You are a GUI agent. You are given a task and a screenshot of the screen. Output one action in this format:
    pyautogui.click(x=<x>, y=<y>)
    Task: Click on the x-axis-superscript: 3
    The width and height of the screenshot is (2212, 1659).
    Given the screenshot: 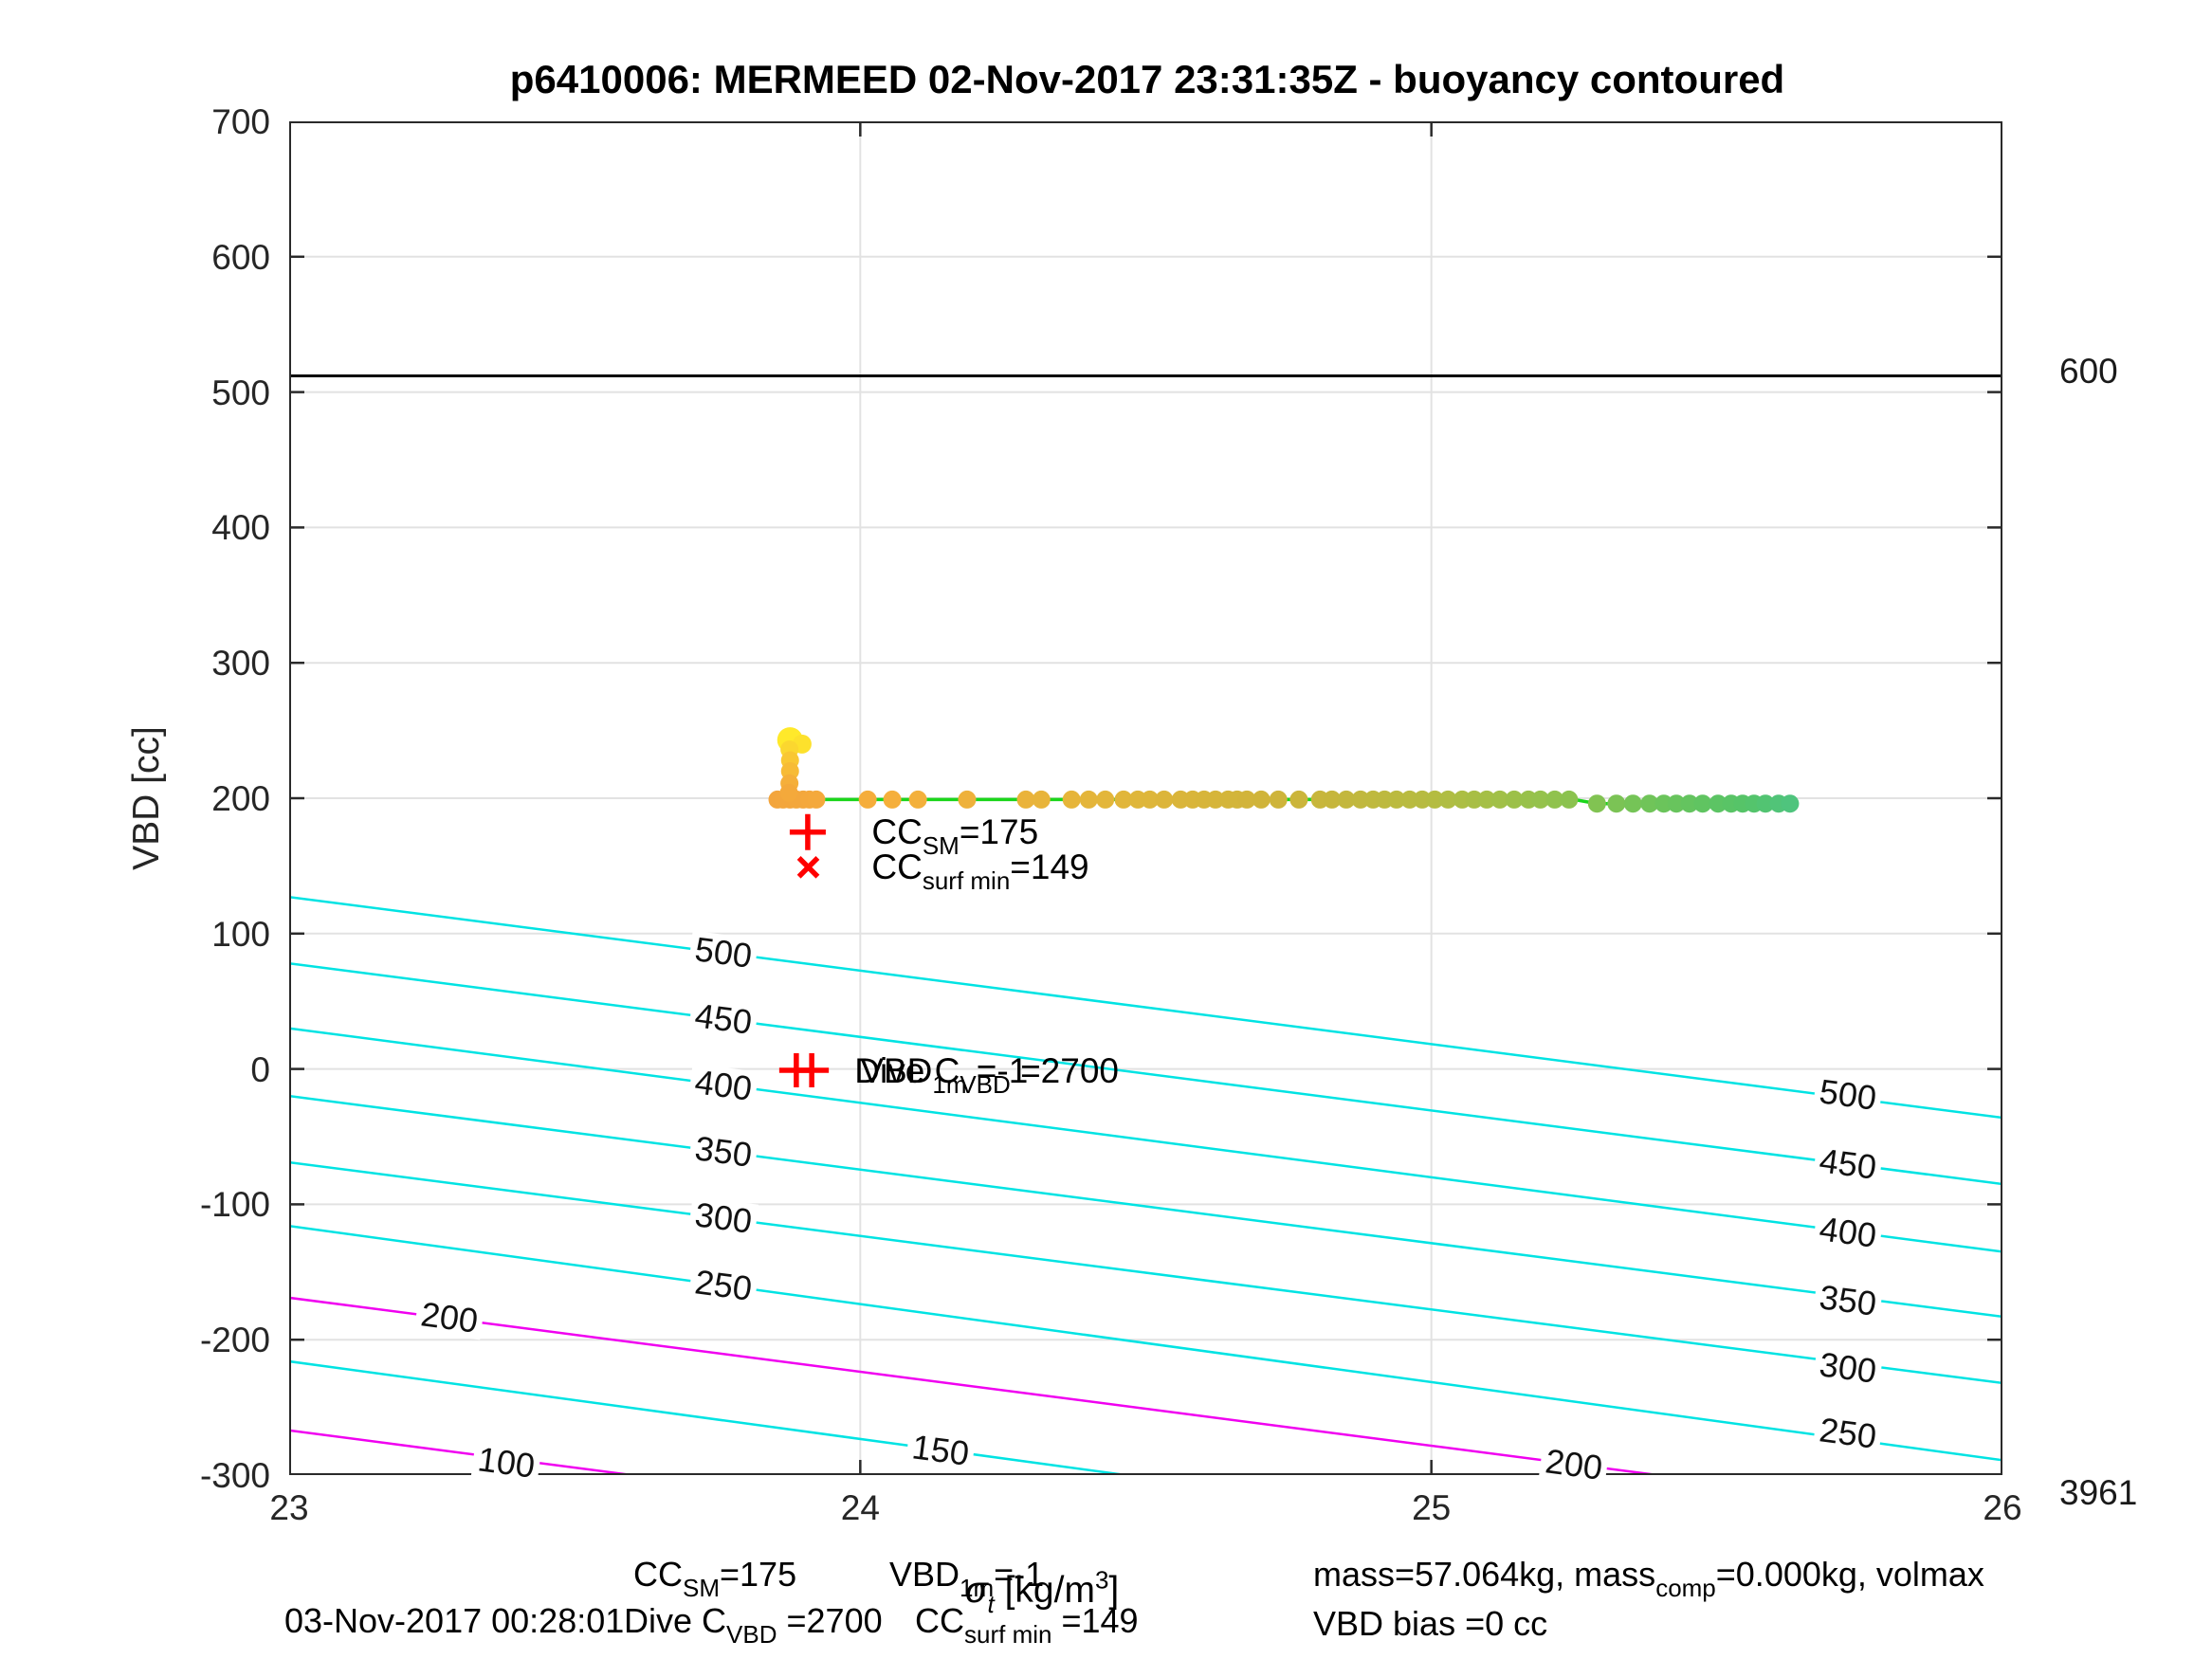 What is the action you would take?
    pyautogui.click(x=1101, y=1580)
    